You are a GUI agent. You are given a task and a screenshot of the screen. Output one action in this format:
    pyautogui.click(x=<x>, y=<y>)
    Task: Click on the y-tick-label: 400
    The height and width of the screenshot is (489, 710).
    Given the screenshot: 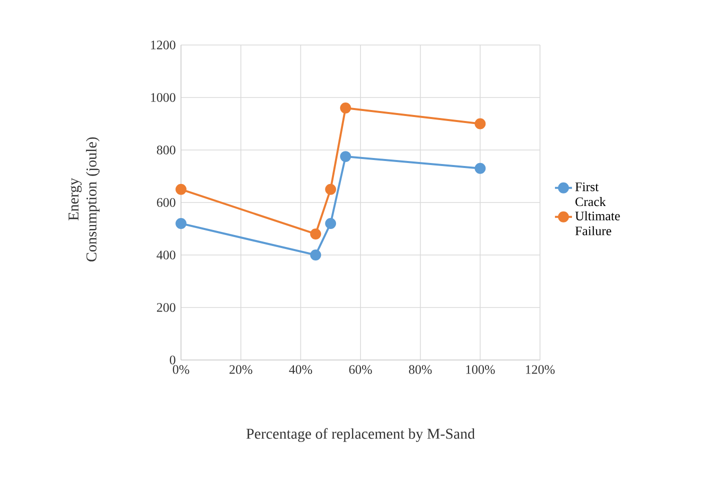 What is the action you would take?
    pyautogui.click(x=166, y=255)
    